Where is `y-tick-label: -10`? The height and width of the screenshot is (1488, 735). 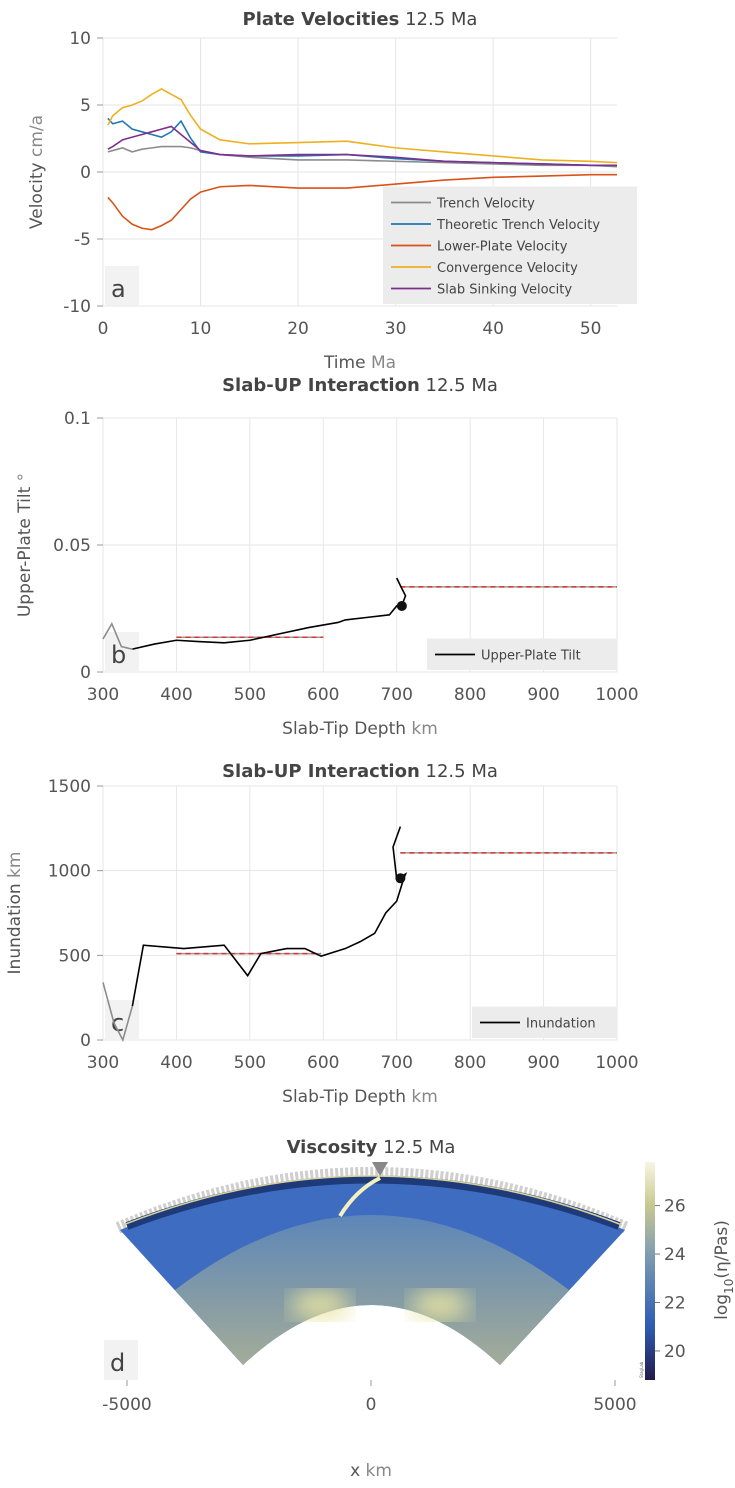
y-tick-label: -10 is located at coordinates (77, 307).